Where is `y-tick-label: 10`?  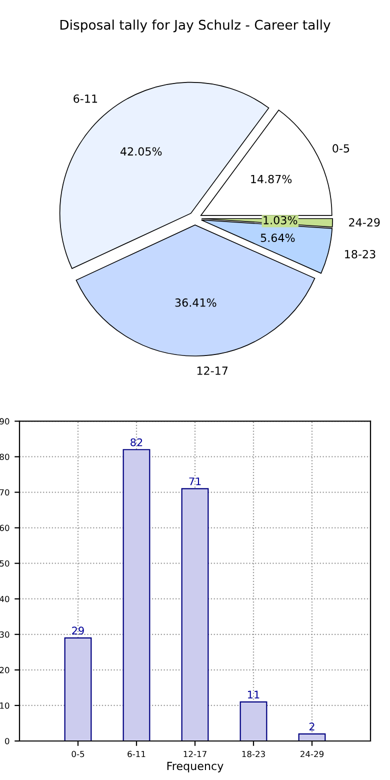
y-tick-label: 10 is located at coordinates (5, 705).